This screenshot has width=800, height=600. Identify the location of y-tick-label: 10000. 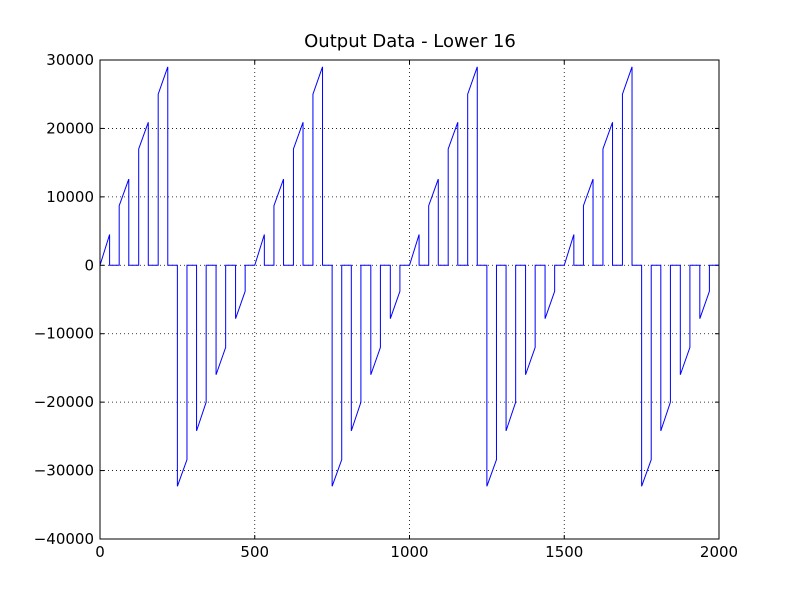
(70, 197).